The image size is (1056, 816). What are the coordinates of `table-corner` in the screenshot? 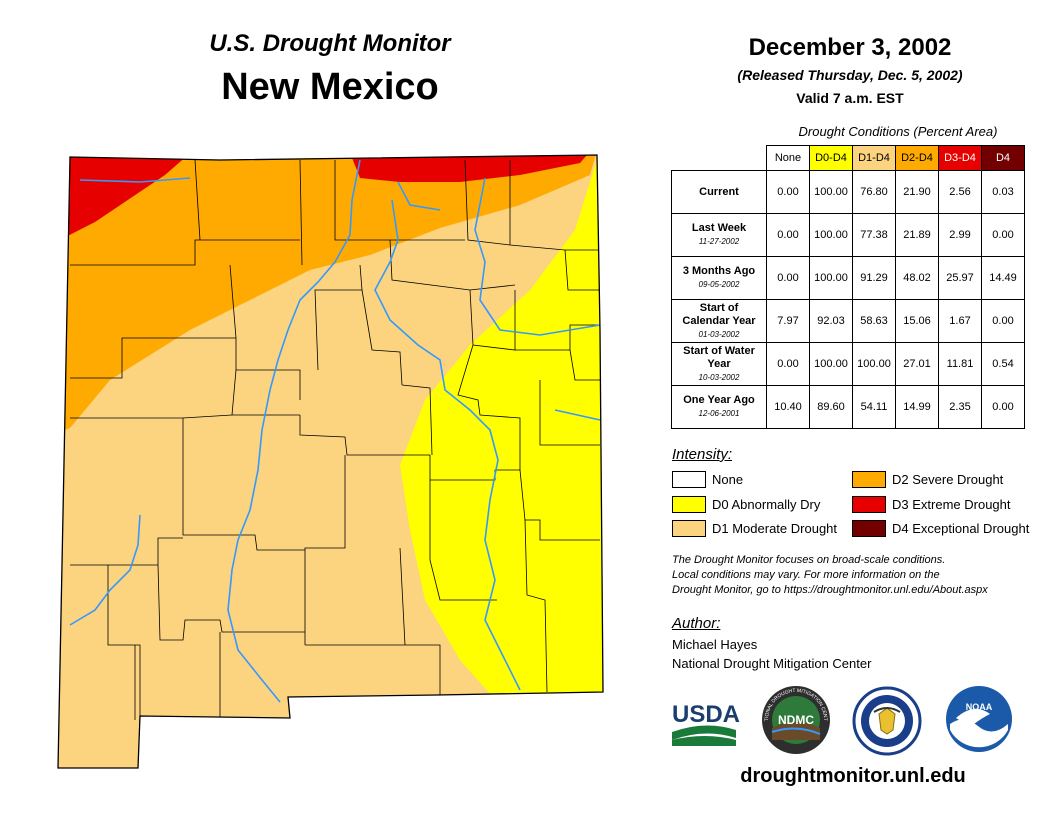 It's located at (719, 158).